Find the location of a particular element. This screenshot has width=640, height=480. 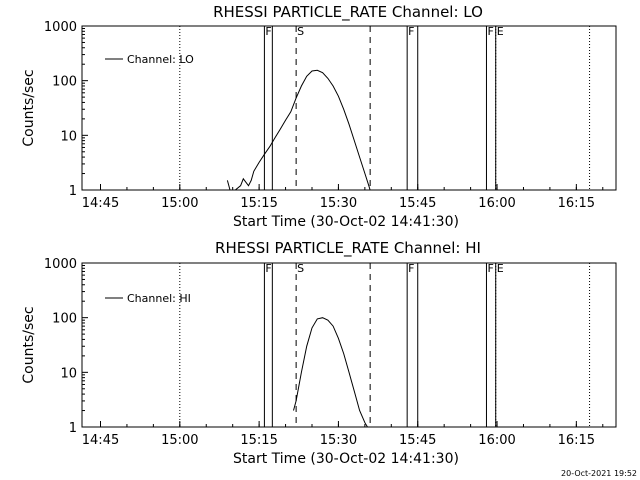

x-axis-label-hi: Start Time (30-Oct-02 14:41:30) is located at coordinates (346, 459).